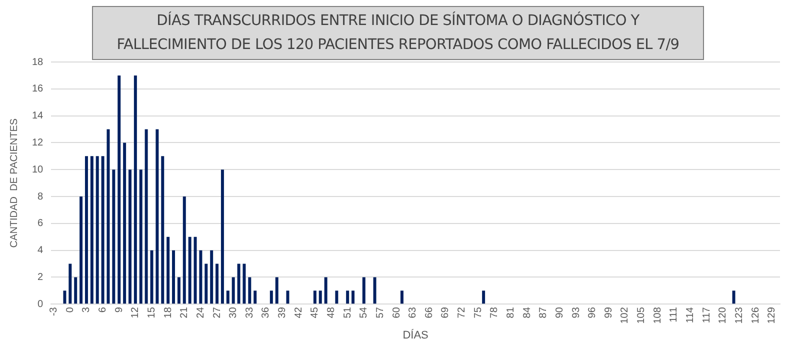 Image resolution: width=794 pixels, height=346 pixels. I want to click on x-tick-label: 9, so click(119, 309).